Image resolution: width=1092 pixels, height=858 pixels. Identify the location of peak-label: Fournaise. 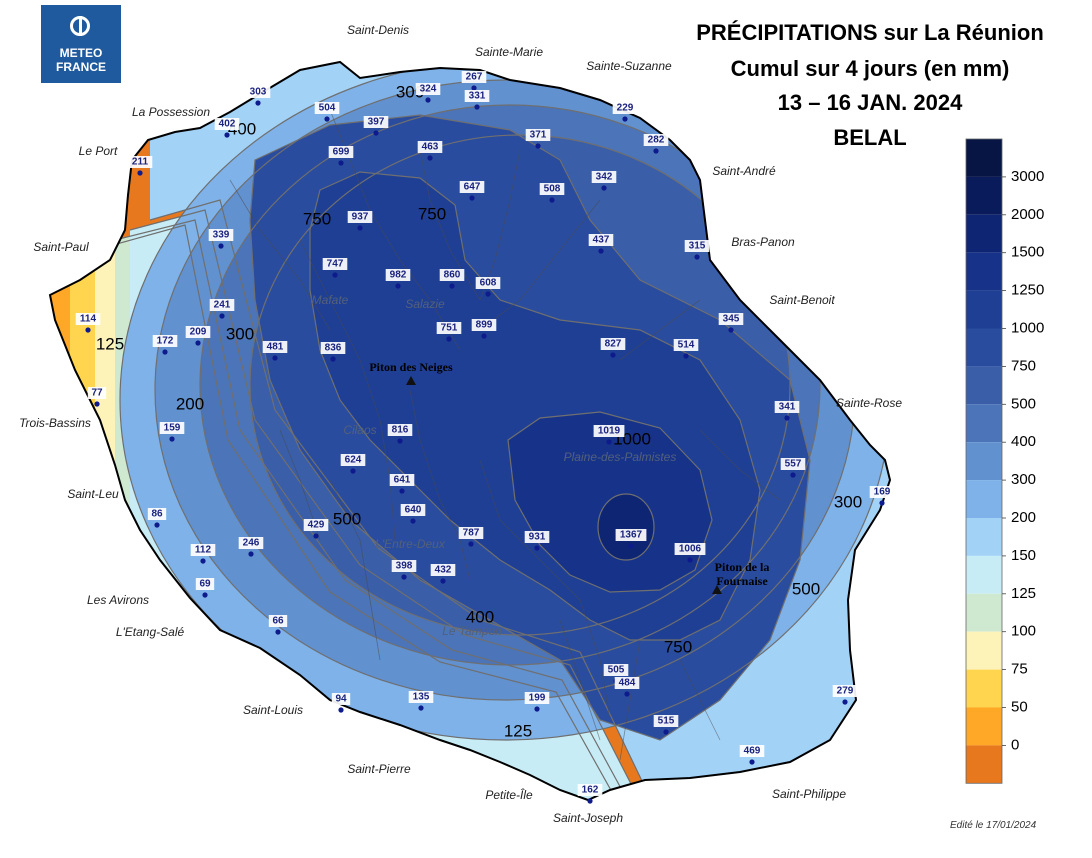
(742, 581).